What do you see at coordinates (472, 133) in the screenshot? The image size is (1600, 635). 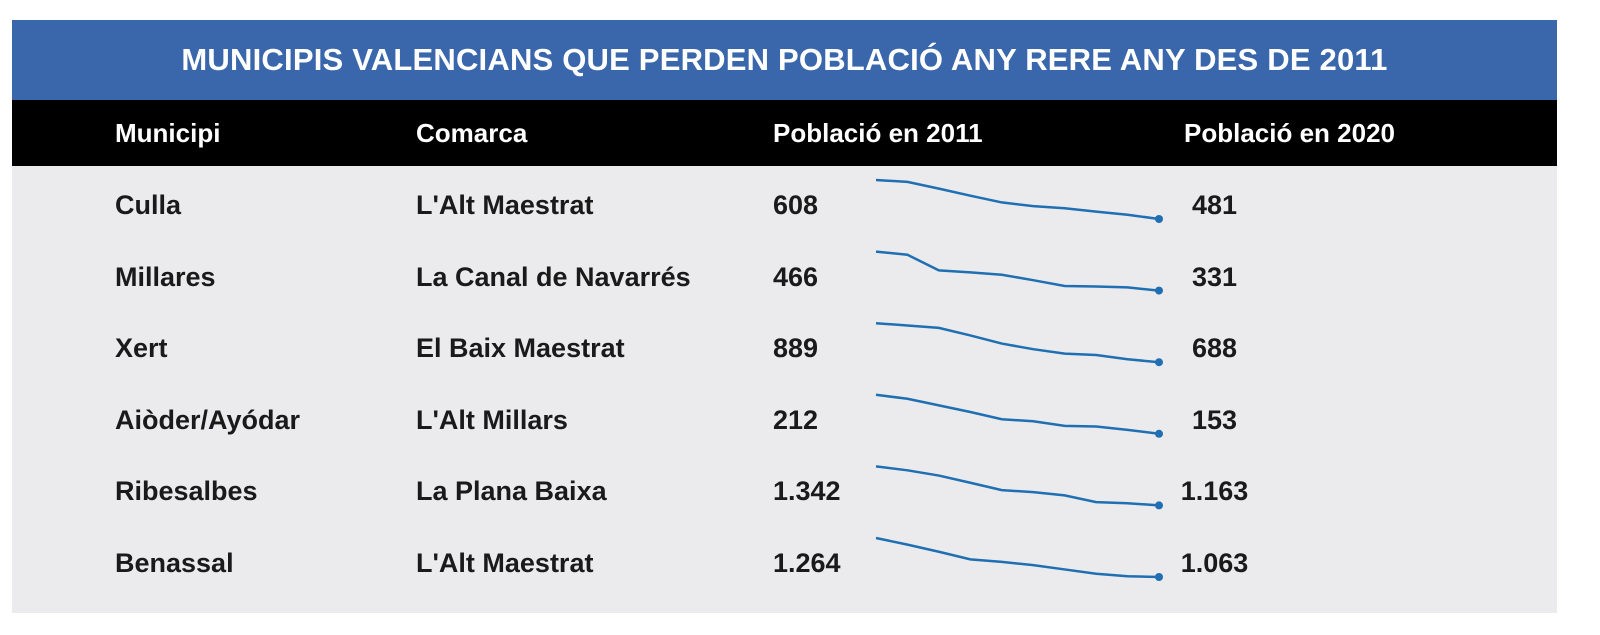 I see `header-comarca: Comarca` at bounding box center [472, 133].